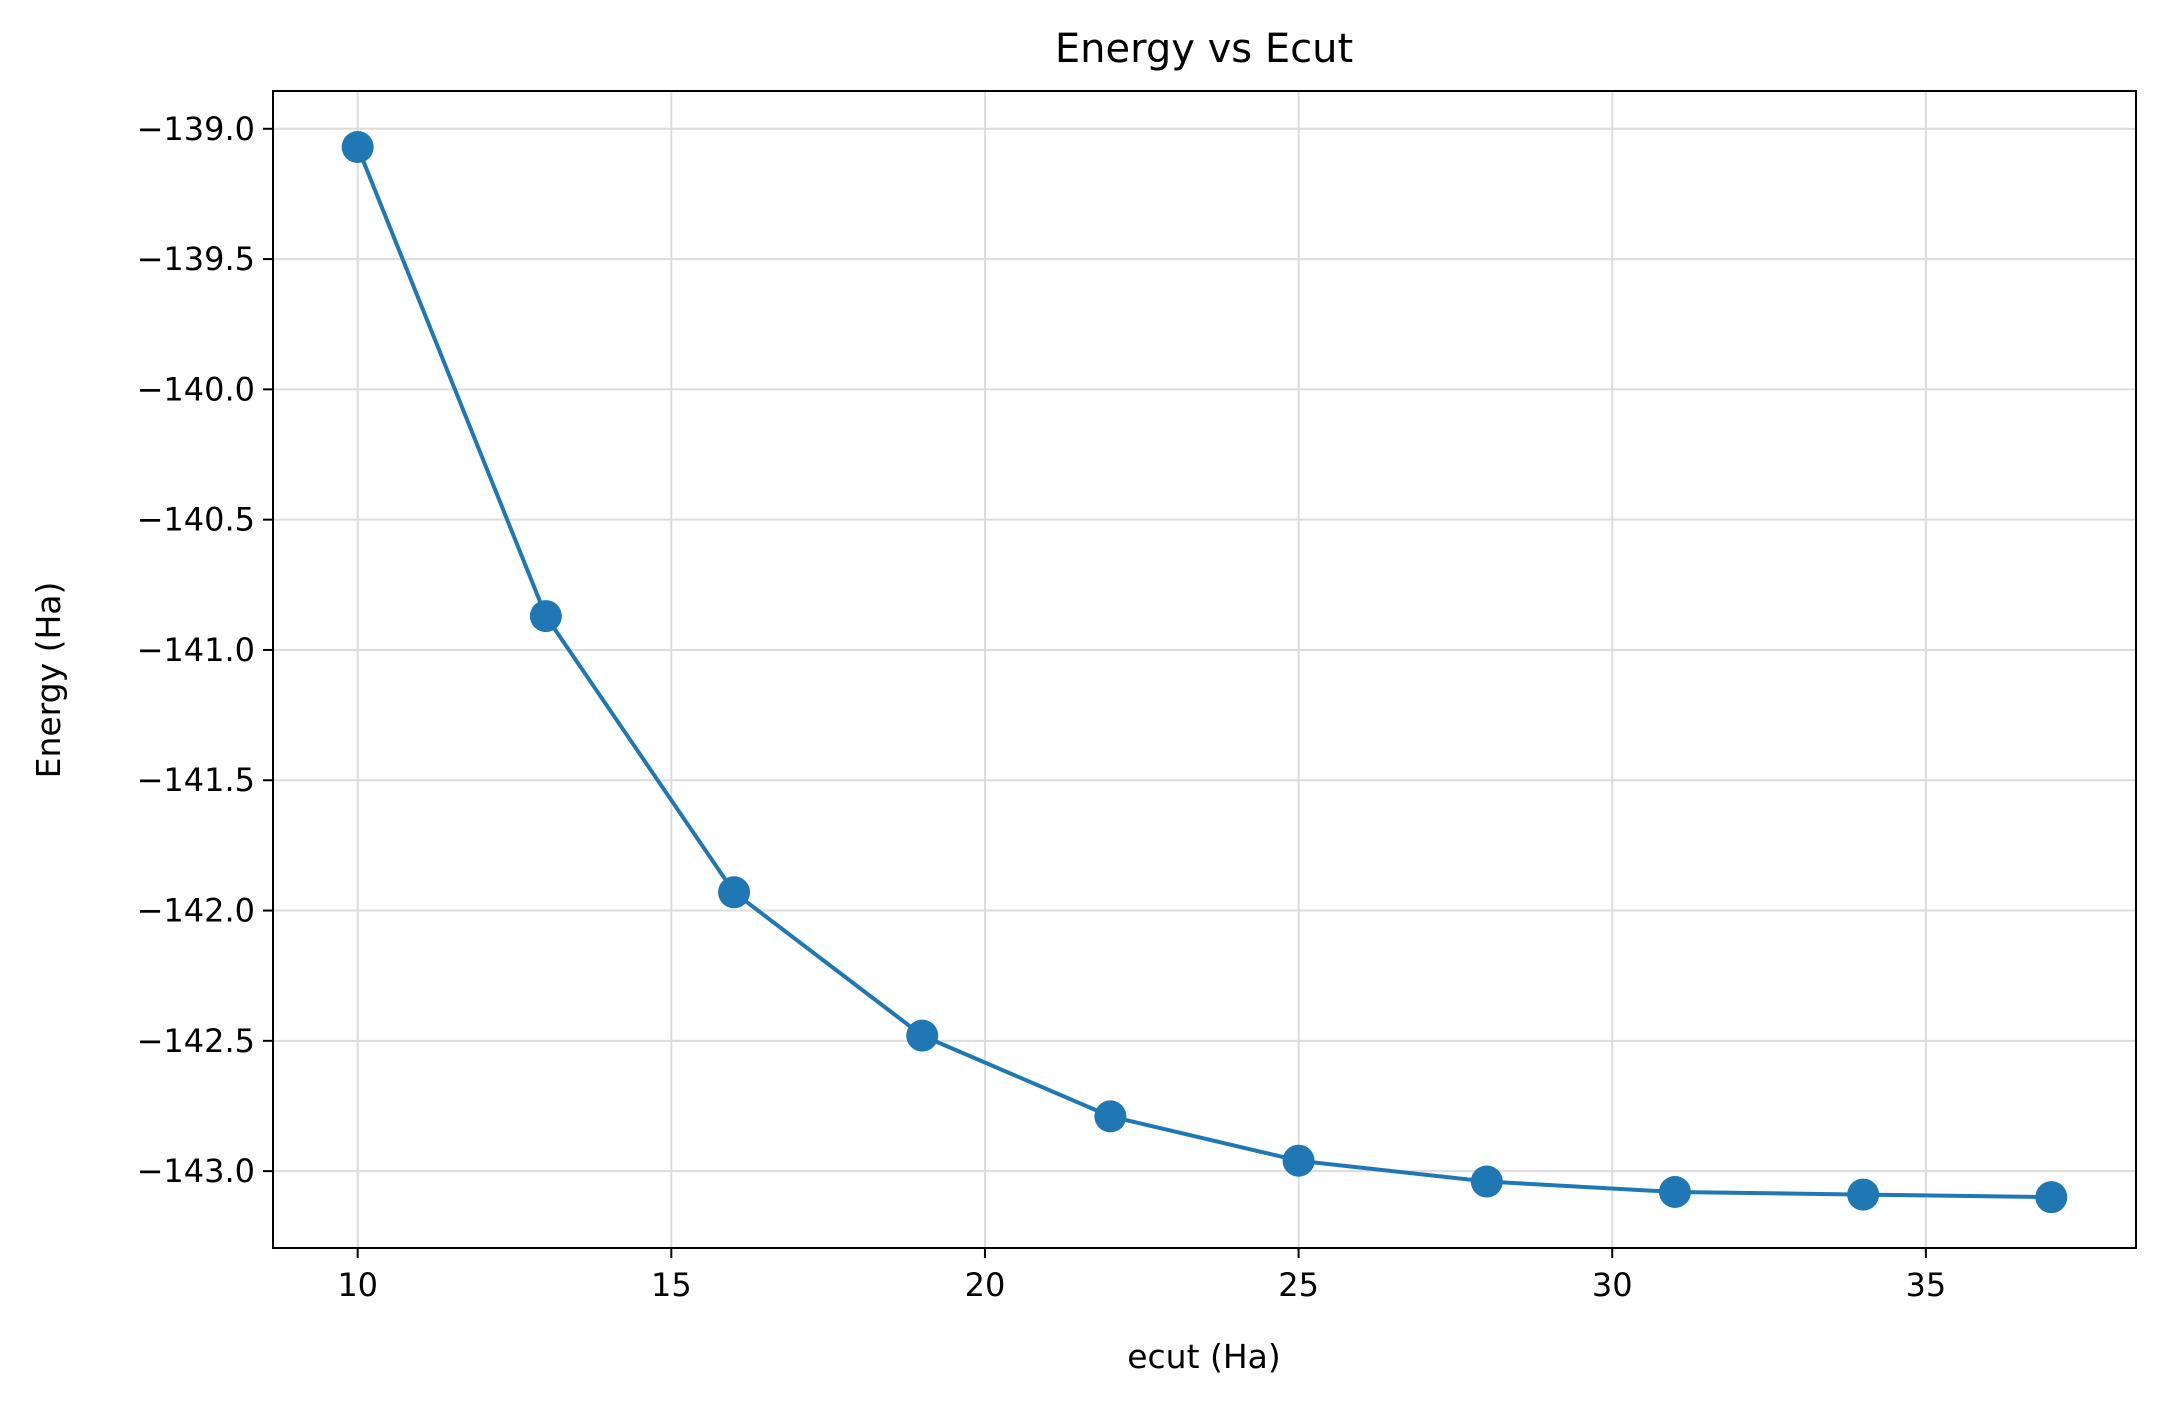 The image size is (2162, 1407). Describe the element at coordinates (1204, 49) in the screenshot. I see `chart-title: Energy vs Ecut` at that location.